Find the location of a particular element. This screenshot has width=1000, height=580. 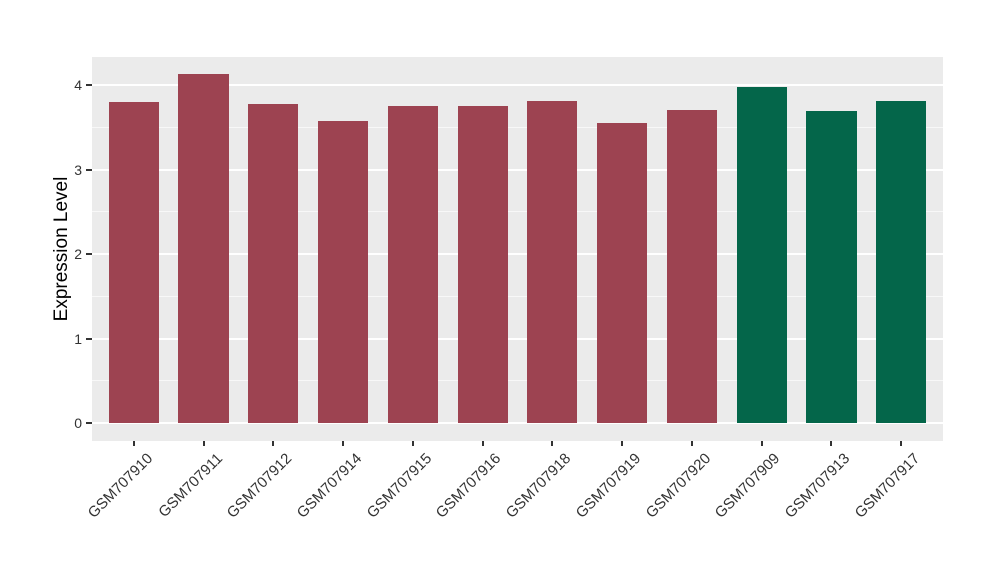

bar-gsm707913 is located at coordinates (831, 267).